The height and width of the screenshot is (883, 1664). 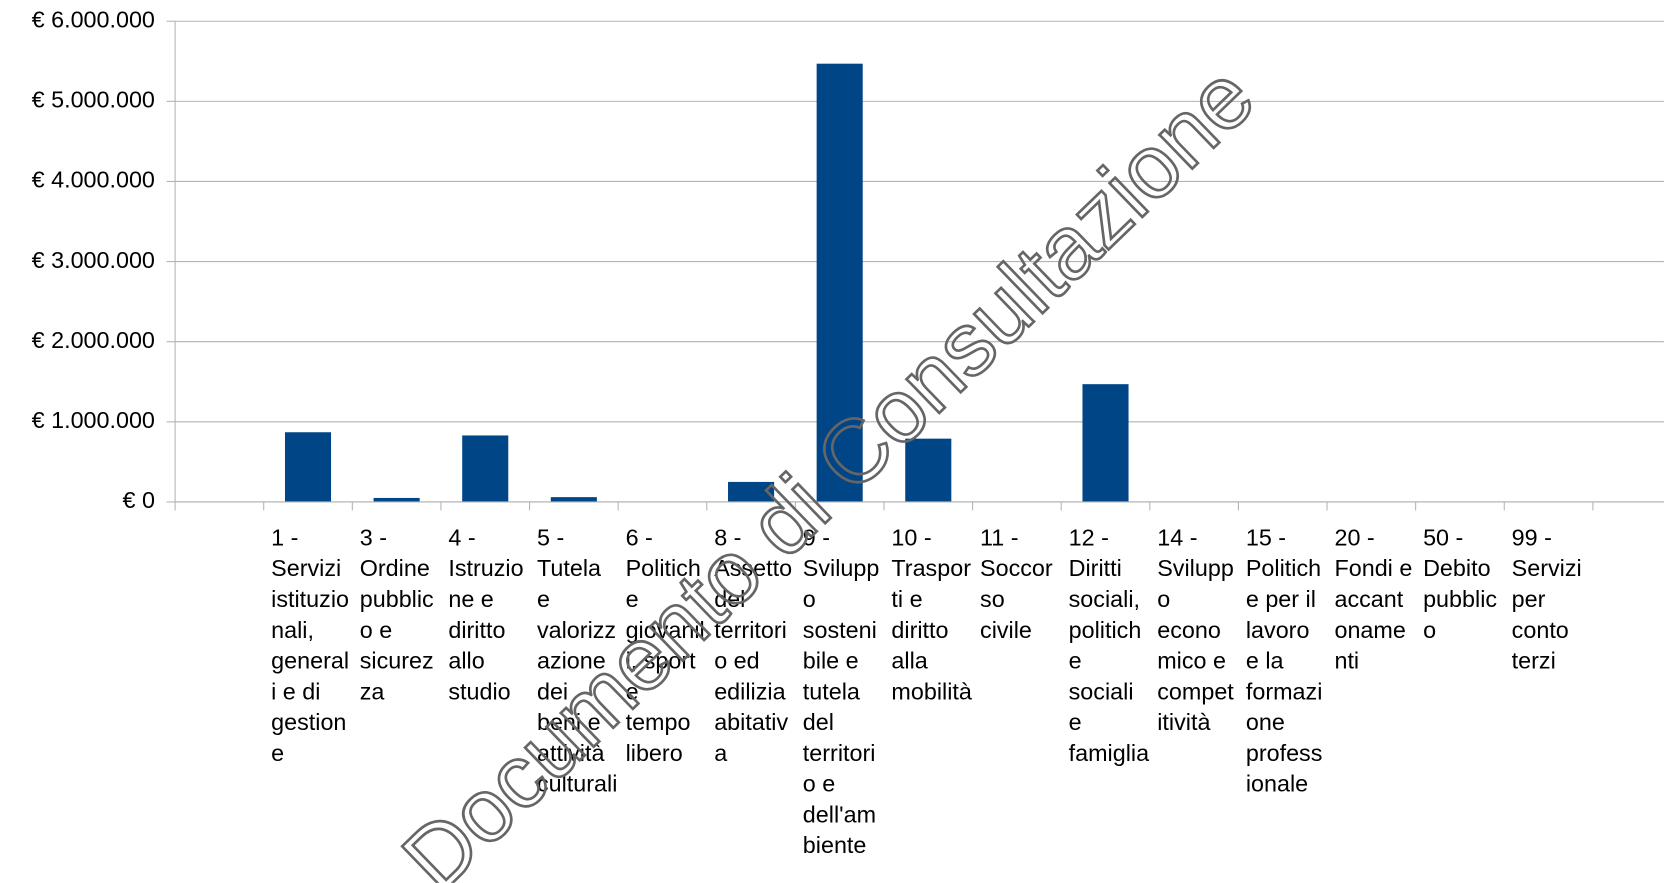 I want to click on x-tick-label: 20 - Fondi e accantonamenti, so click(x=1373, y=599).